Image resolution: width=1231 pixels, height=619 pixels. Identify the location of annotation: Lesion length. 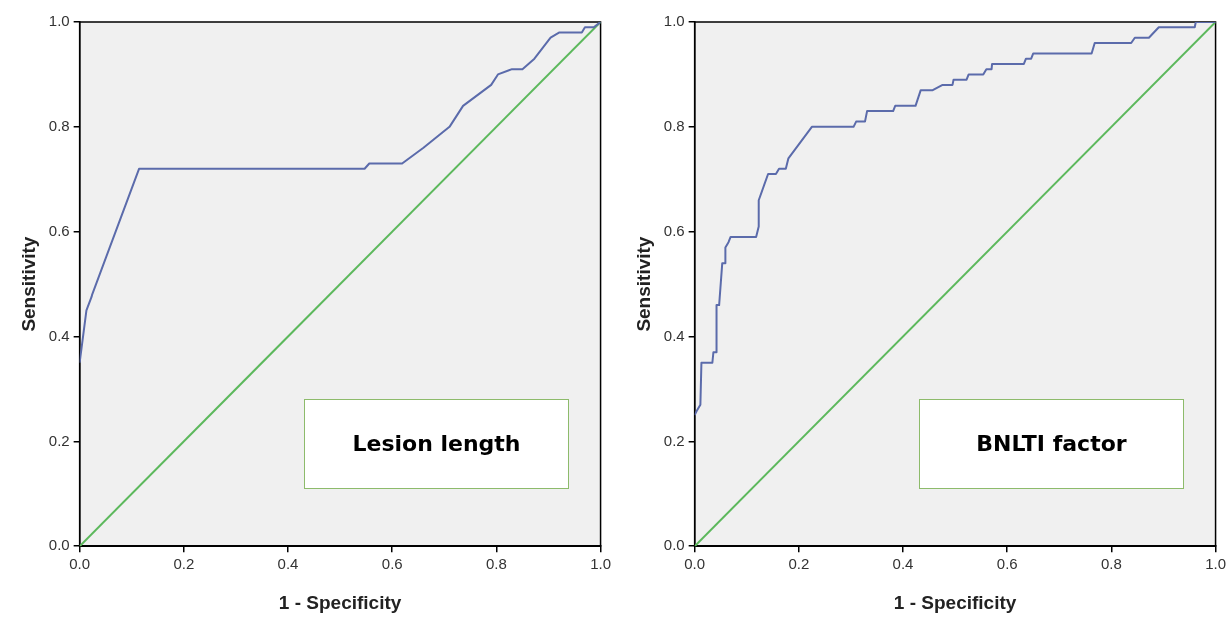
(436, 444).